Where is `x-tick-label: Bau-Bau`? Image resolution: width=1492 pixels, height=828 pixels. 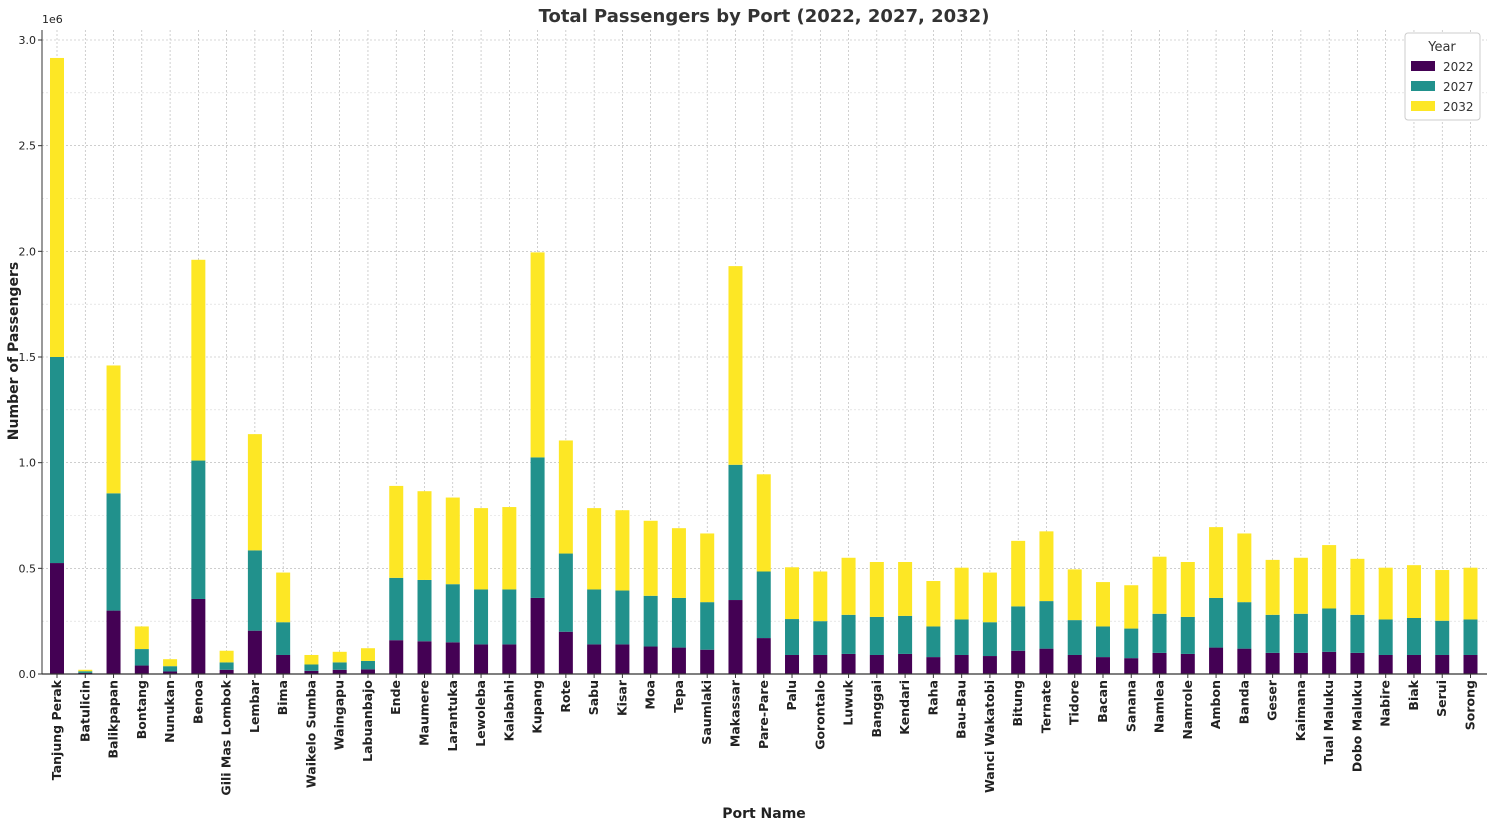
x-tick-label: Bau-Bau is located at coordinates (961, 709).